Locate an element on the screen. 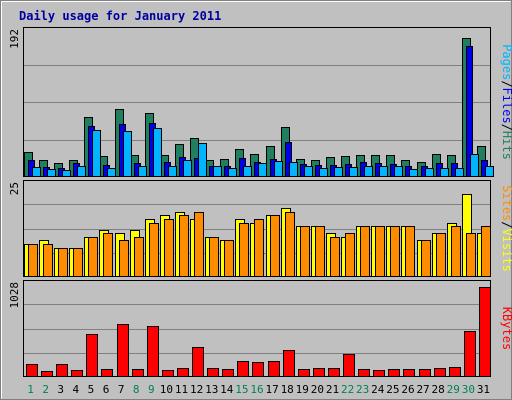 This screenshot has height=400, width=512. panel-bottom-axis-label: KBytes is located at coordinates (506, 328).